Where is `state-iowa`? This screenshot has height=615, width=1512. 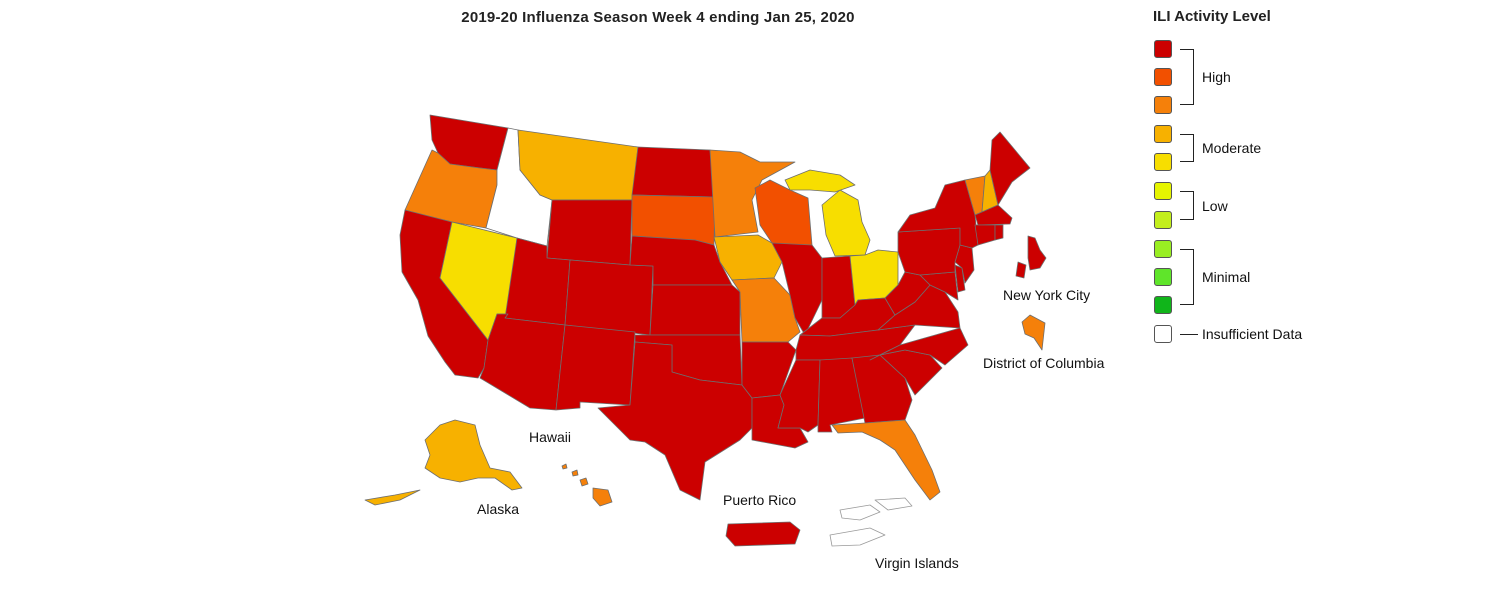
state-iowa is located at coordinates (748, 257).